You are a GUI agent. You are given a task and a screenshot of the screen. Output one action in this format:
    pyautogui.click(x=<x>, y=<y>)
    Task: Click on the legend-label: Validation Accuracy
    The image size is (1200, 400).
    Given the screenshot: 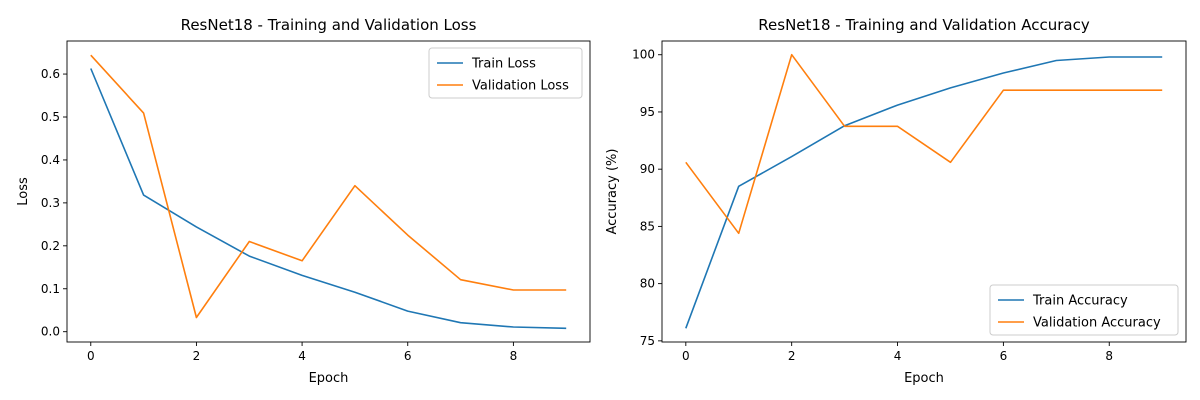 What is the action you would take?
    pyautogui.click(x=1097, y=323)
    